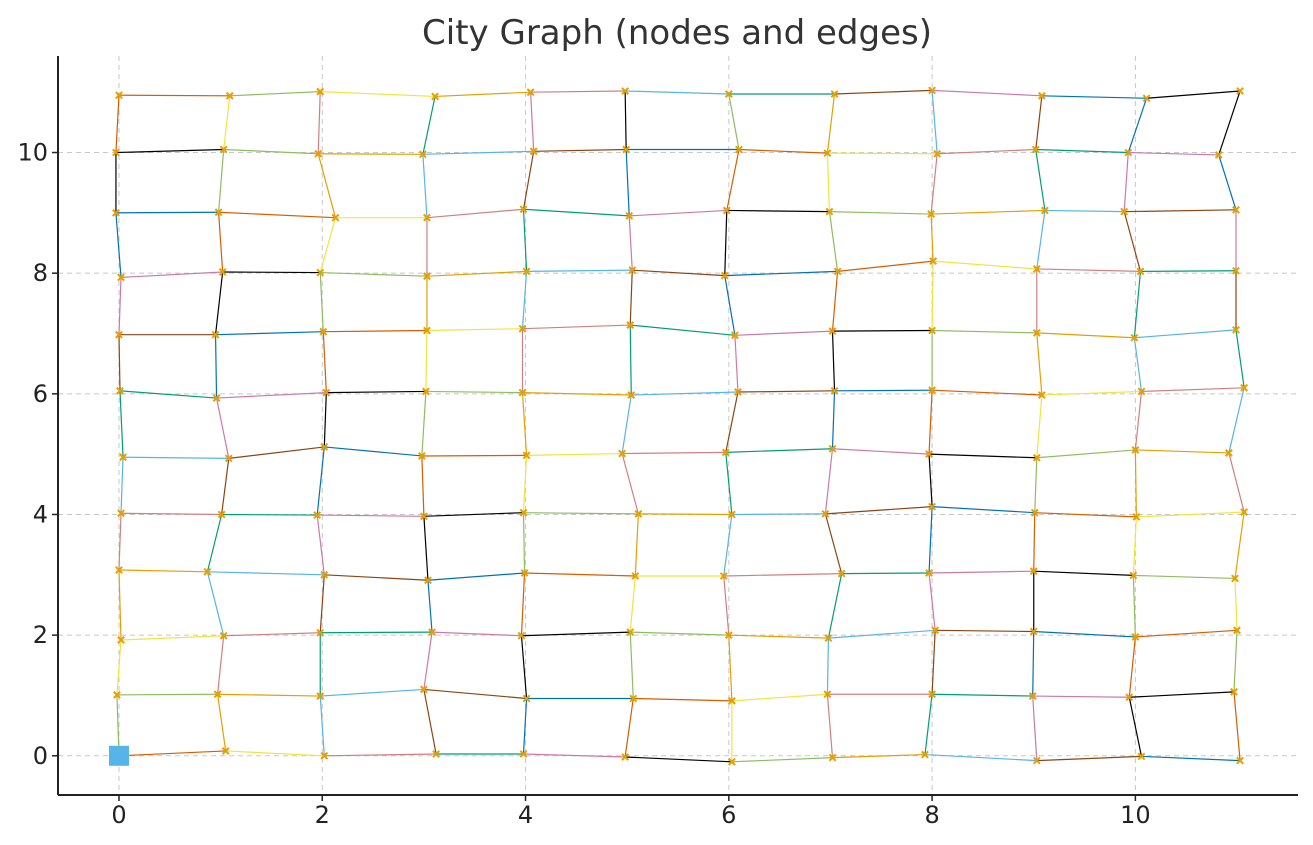 The image size is (1313, 845). What do you see at coordinates (931, 815) in the screenshot?
I see `x-tick-label: 8` at bounding box center [931, 815].